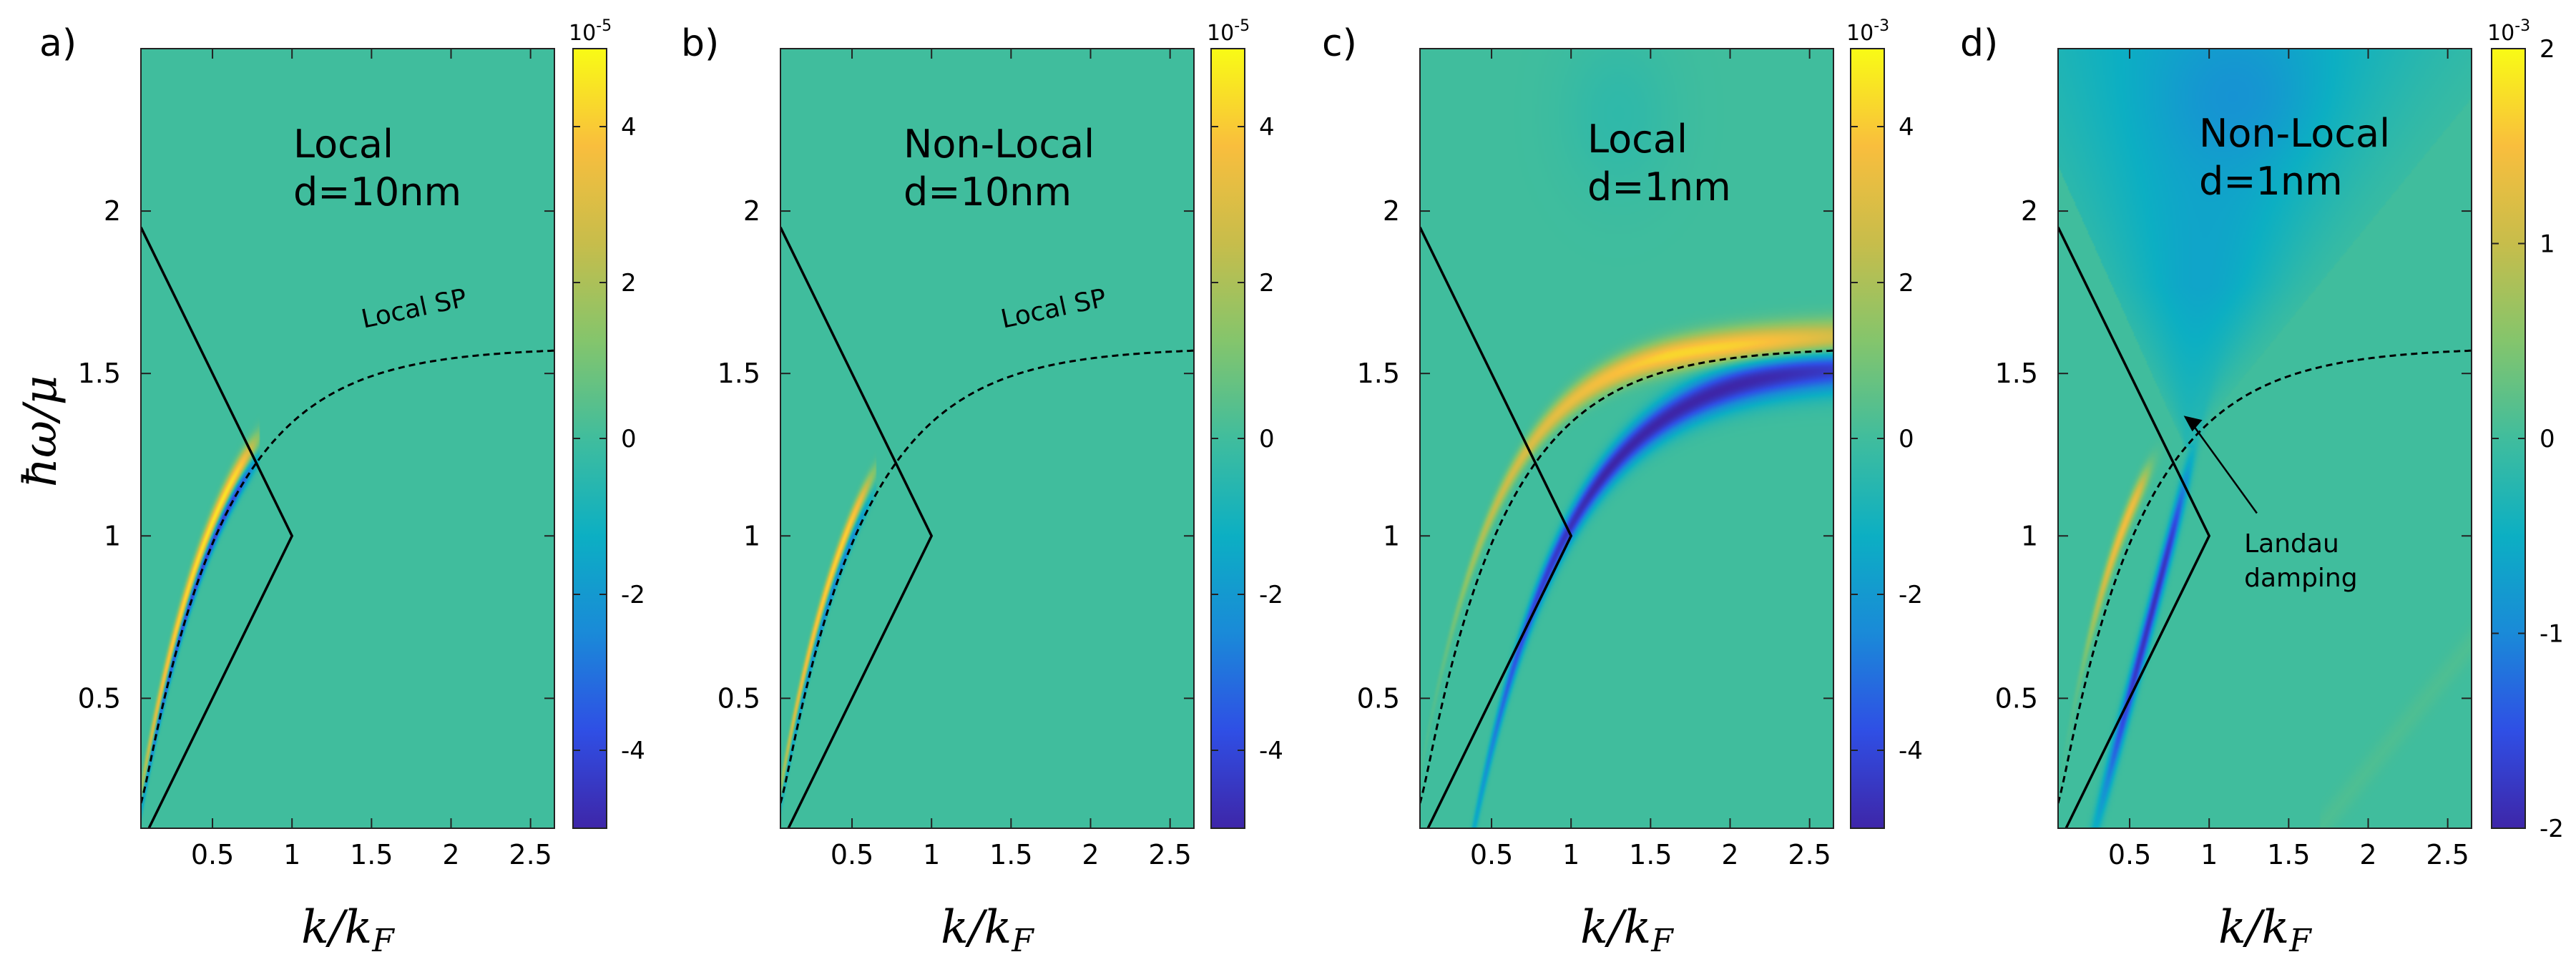  Describe the element at coordinates (1884, 423) in the screenshot. I see `colorbar: -4 -2 0 2 4 10⁻³` at that location.